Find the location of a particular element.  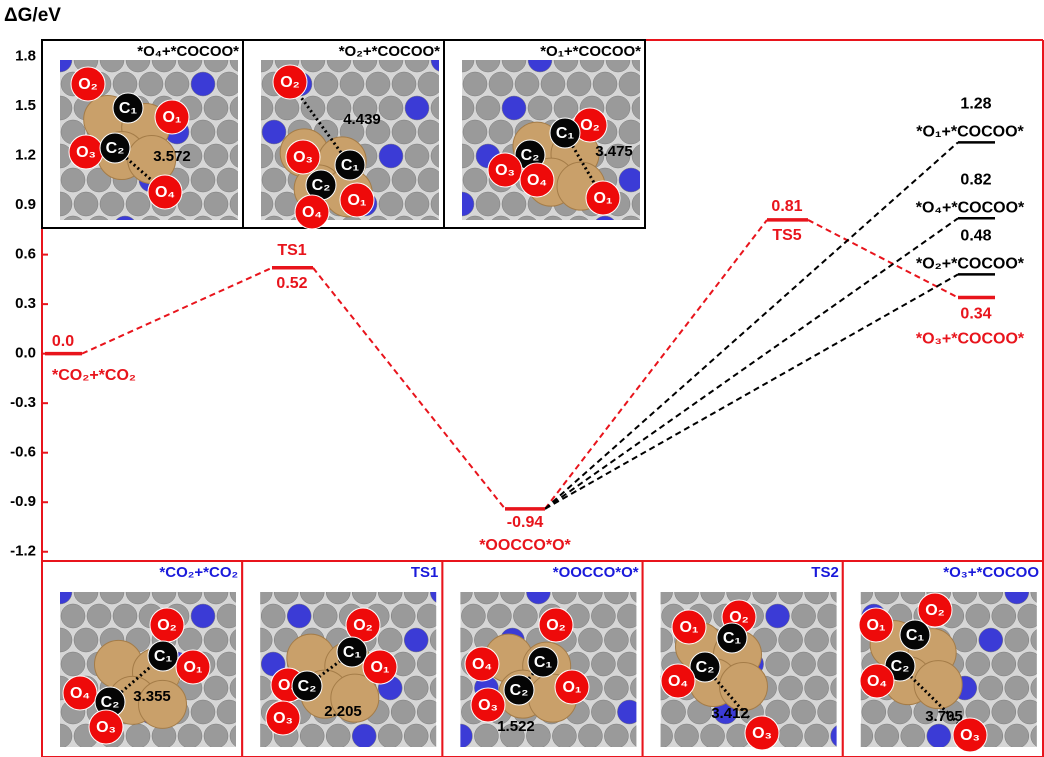

atom-label: O₂ is located at coordinates (935, 610).